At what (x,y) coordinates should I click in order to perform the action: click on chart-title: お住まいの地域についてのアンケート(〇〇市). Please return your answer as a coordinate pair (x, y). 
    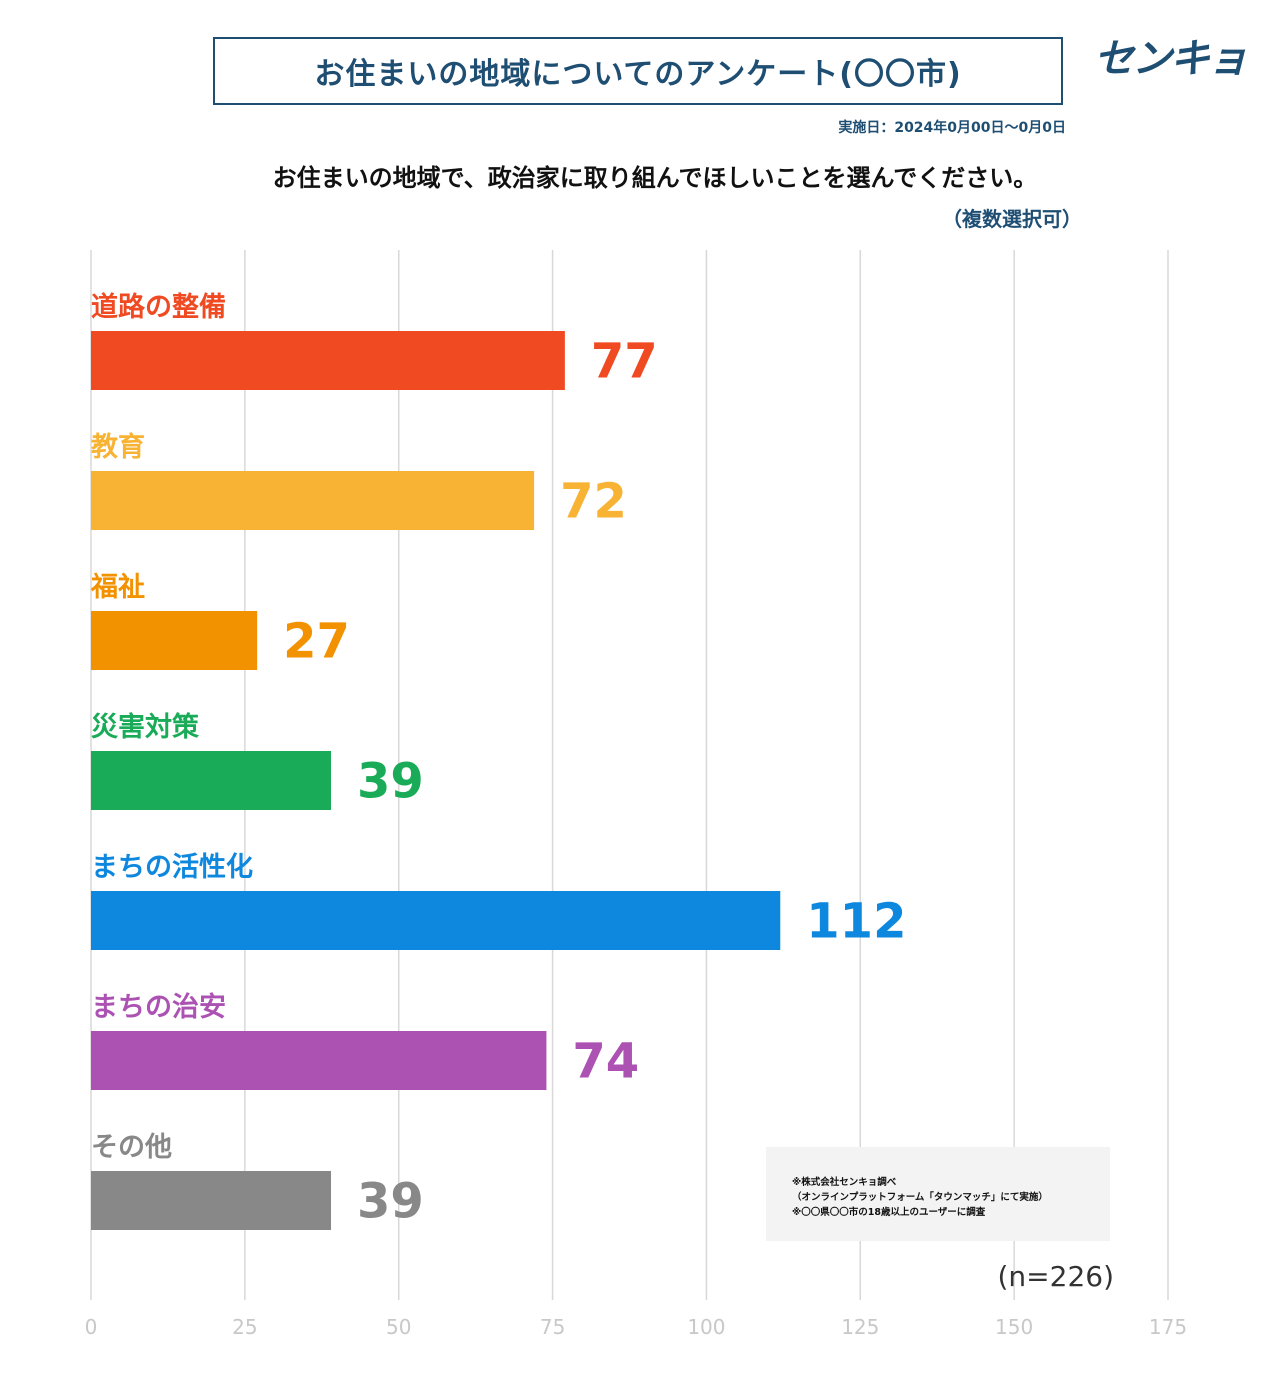
    Looking at the image, I should click on (638, 71).